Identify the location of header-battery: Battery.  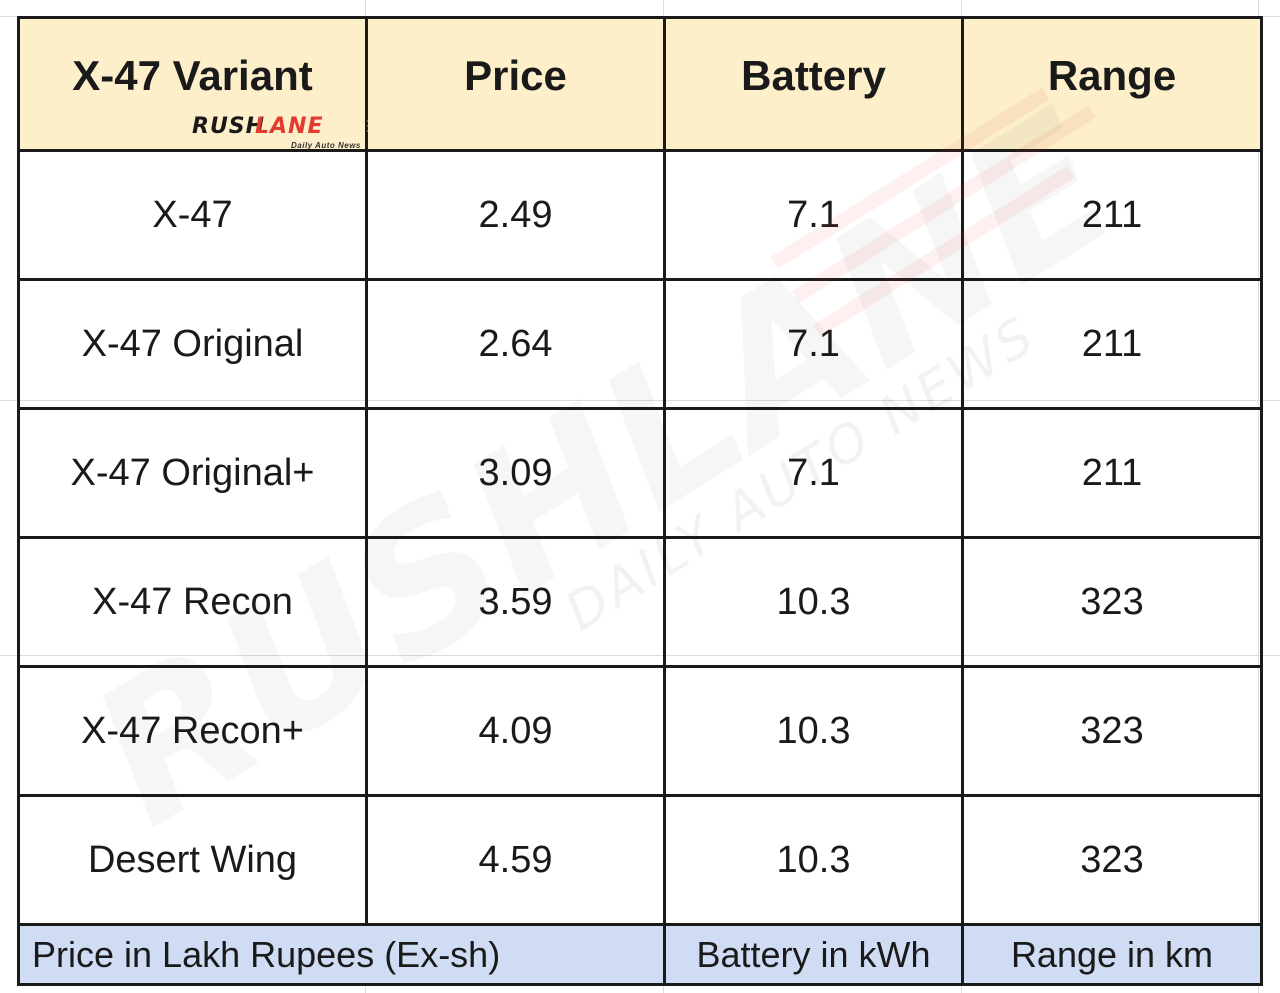
(813, 84).